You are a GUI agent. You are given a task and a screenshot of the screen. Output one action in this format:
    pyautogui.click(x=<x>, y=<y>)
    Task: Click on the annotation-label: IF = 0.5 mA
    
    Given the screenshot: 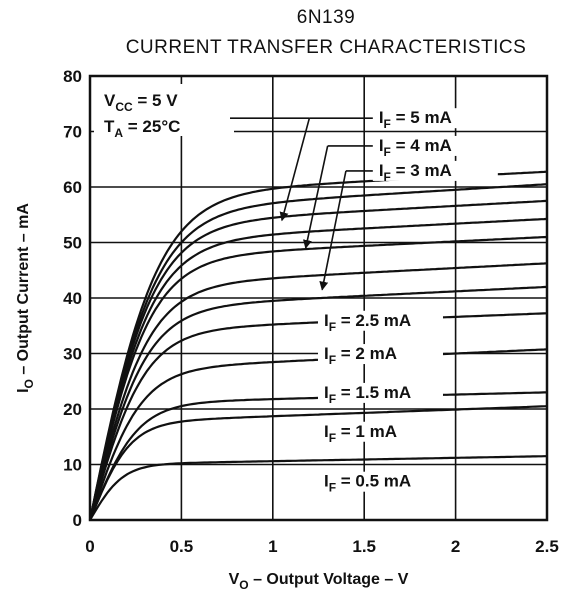 What is the action you would take?
    pyautogui.click(x=367, y=483)
    